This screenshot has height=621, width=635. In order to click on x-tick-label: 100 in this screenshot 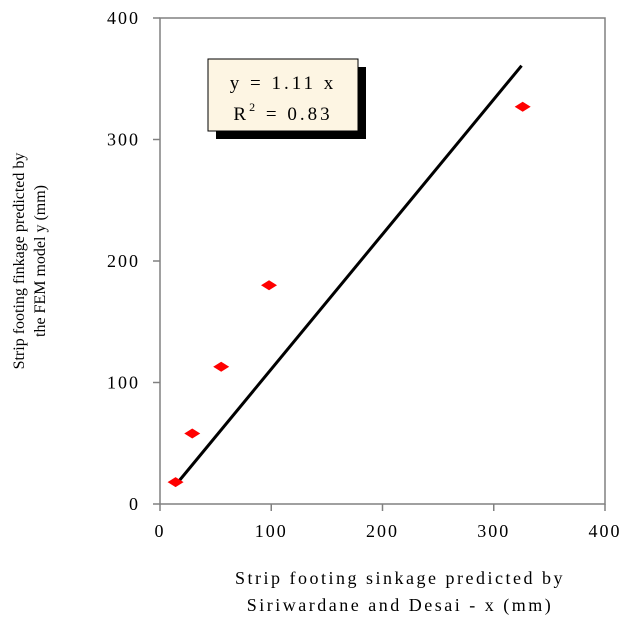, I will do `click(271, 531)`.